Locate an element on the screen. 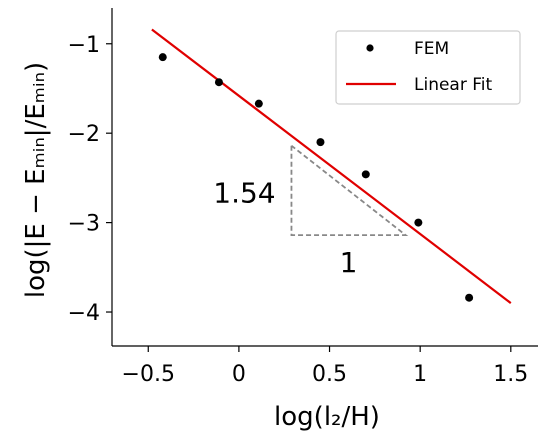  y-tick-label: −1 is located at coordinates (84, 45).